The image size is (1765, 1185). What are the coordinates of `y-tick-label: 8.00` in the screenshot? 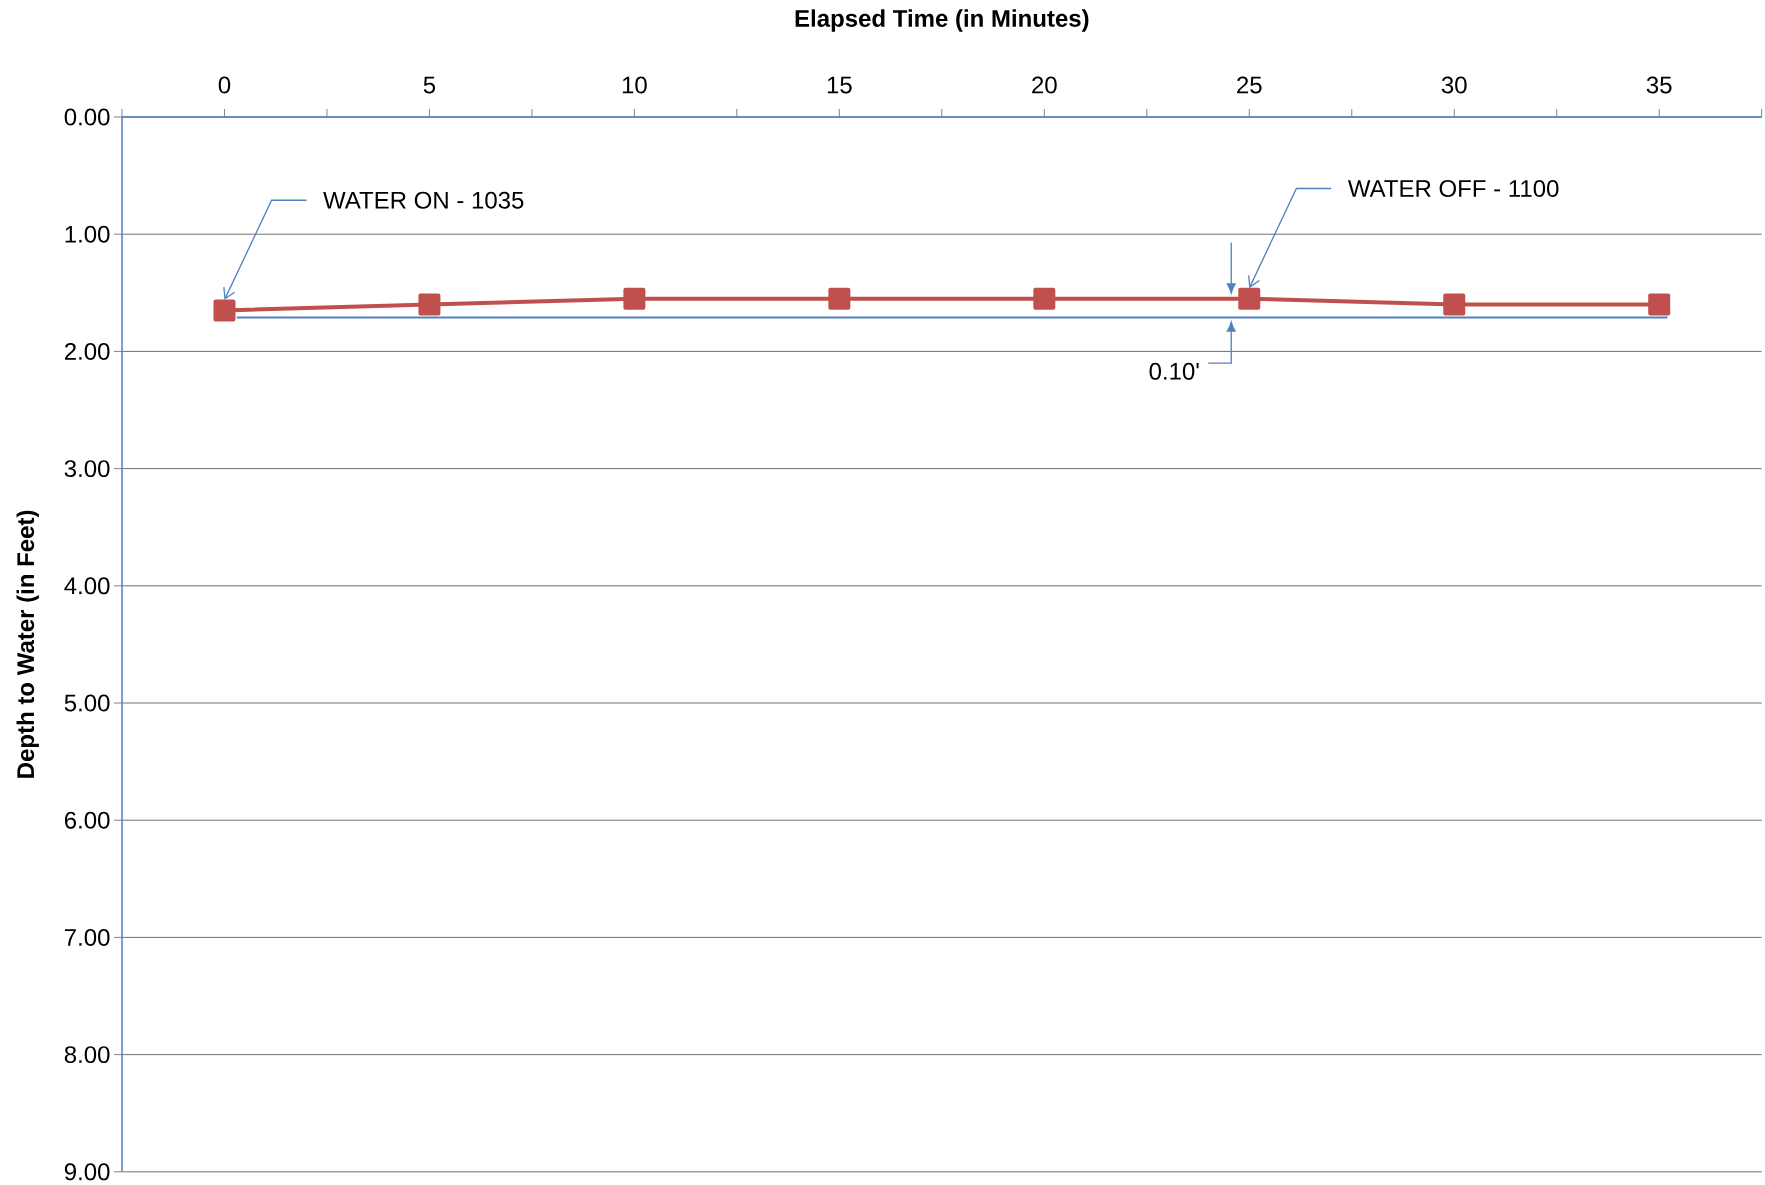 It's located at (87, 1055).